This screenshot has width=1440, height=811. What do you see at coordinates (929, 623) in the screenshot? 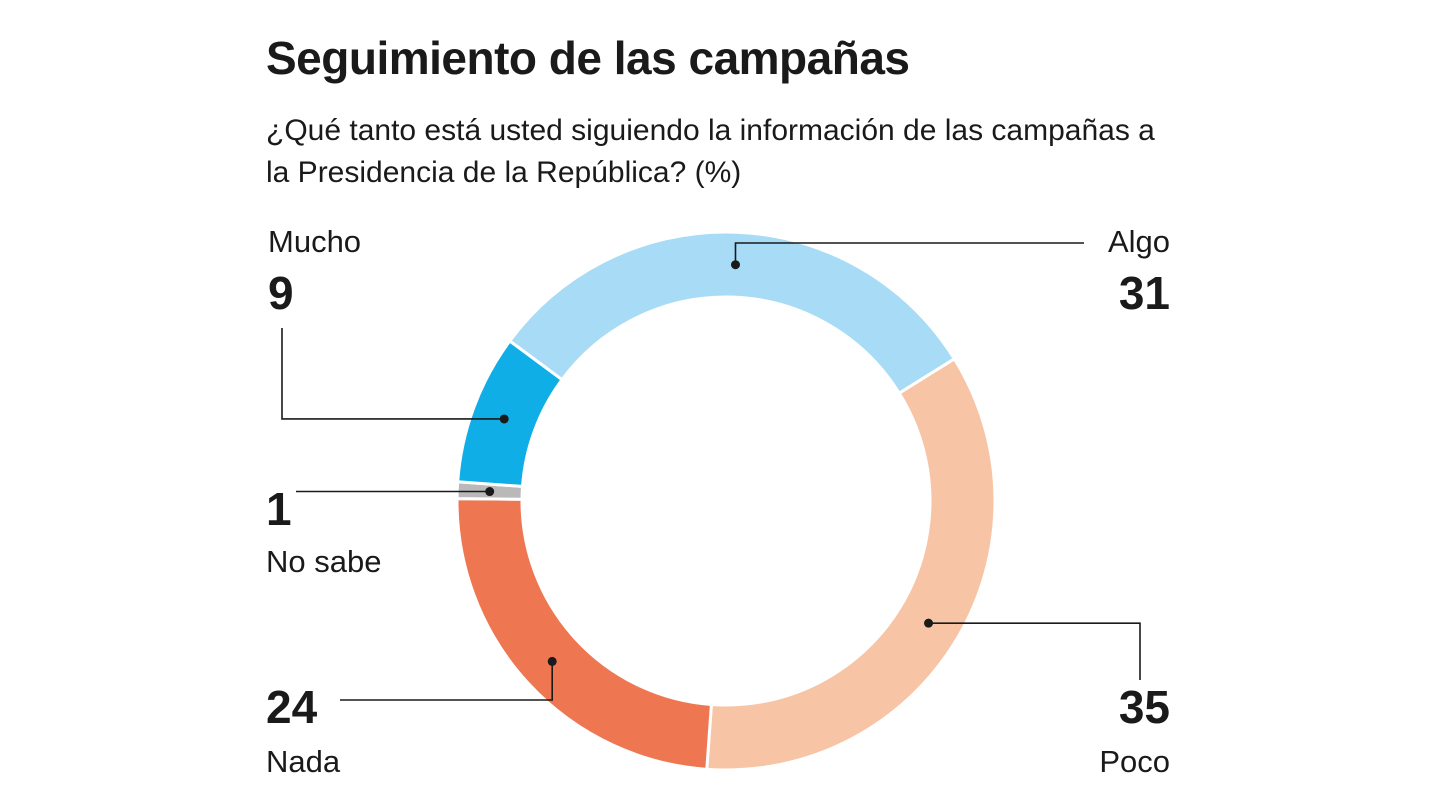
I see `leader-dot-poco` at bounding box center [929, 623].